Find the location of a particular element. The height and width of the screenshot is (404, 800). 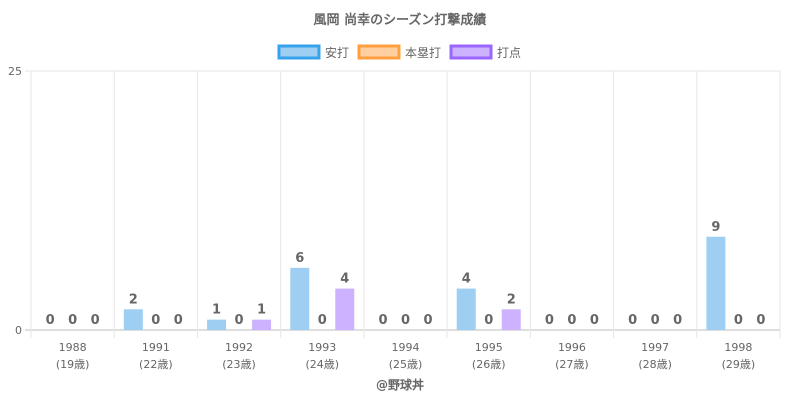

x-tick-label: 1994 is located at coordinates (406, 347).